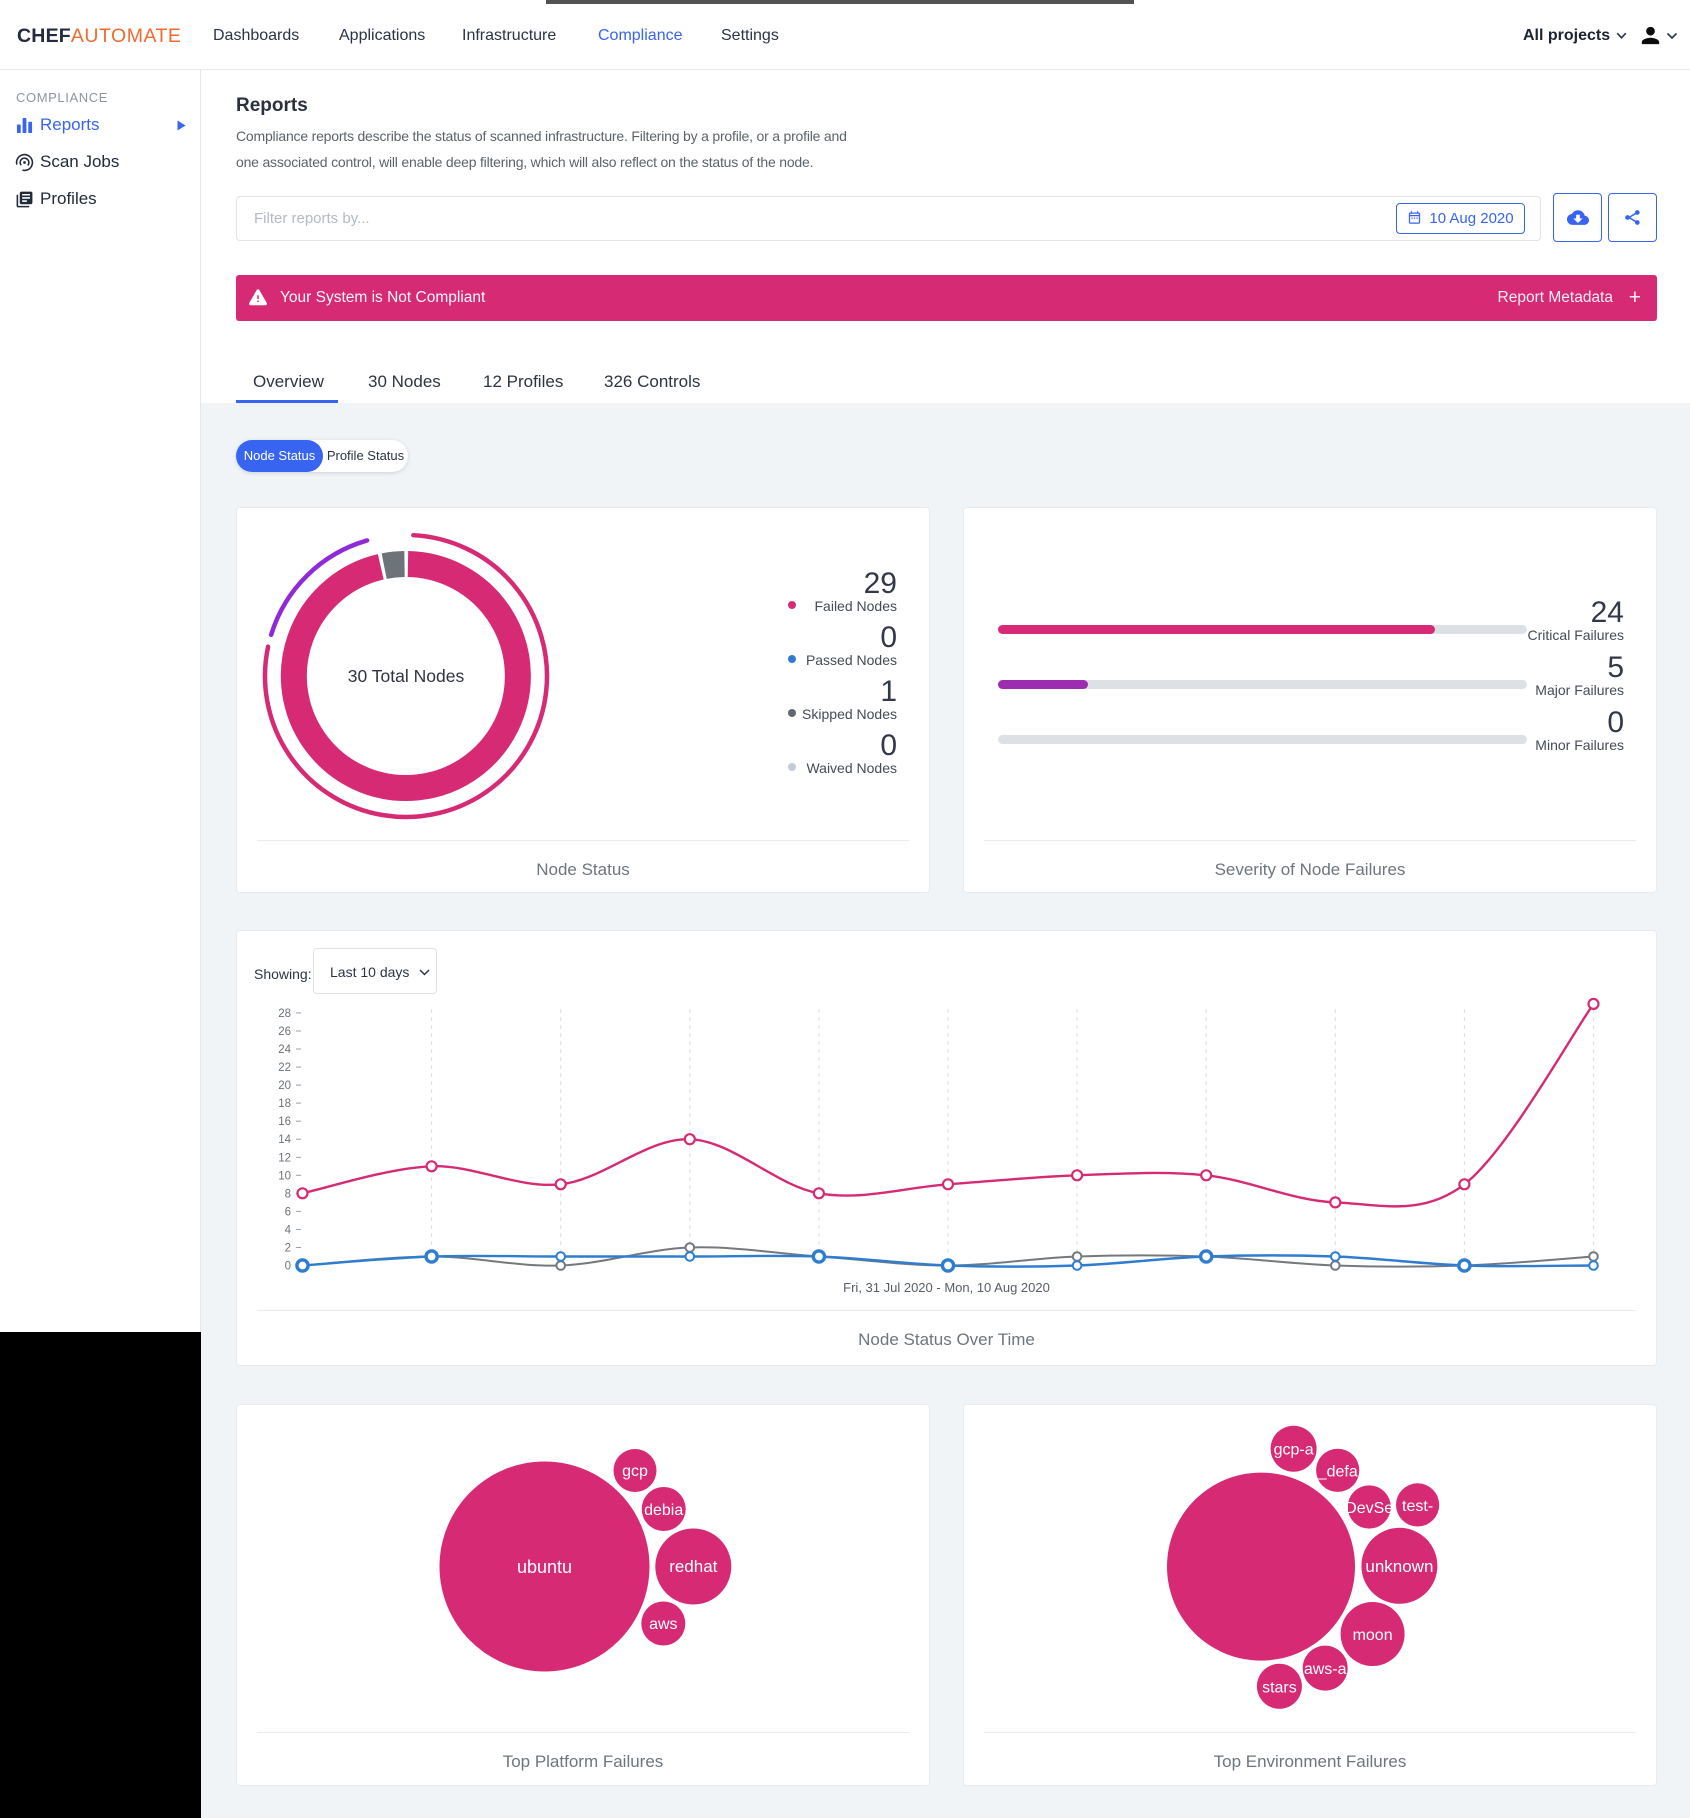  Describe the element at coordinates (288, 1194) in the screenshot. I see `svg-text: 8` at that location.